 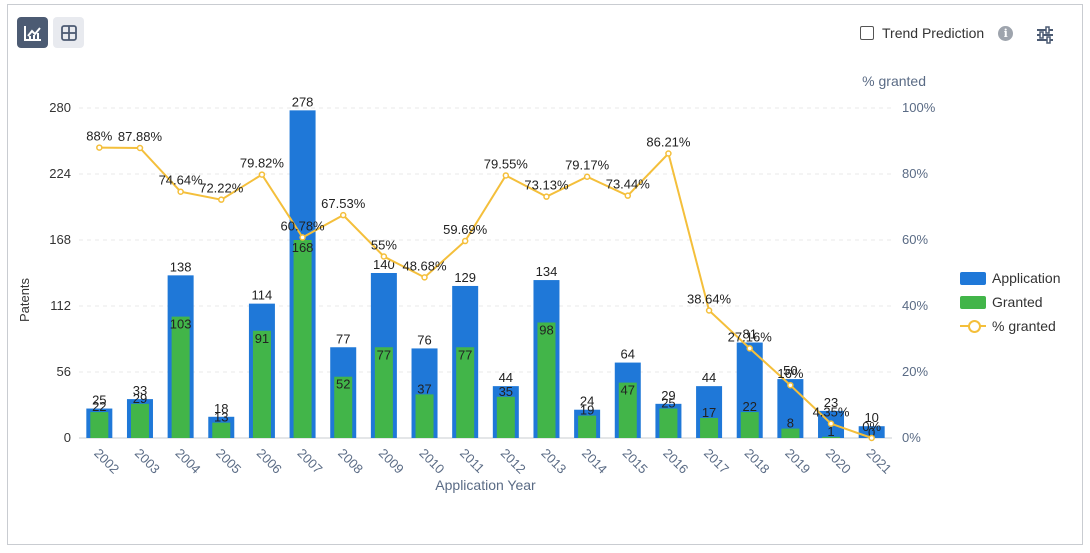 What do you see at coordinates (915, 239) in the screenshot?
I see `y2-tick-label: 60%` at bounding box center [915, 239].